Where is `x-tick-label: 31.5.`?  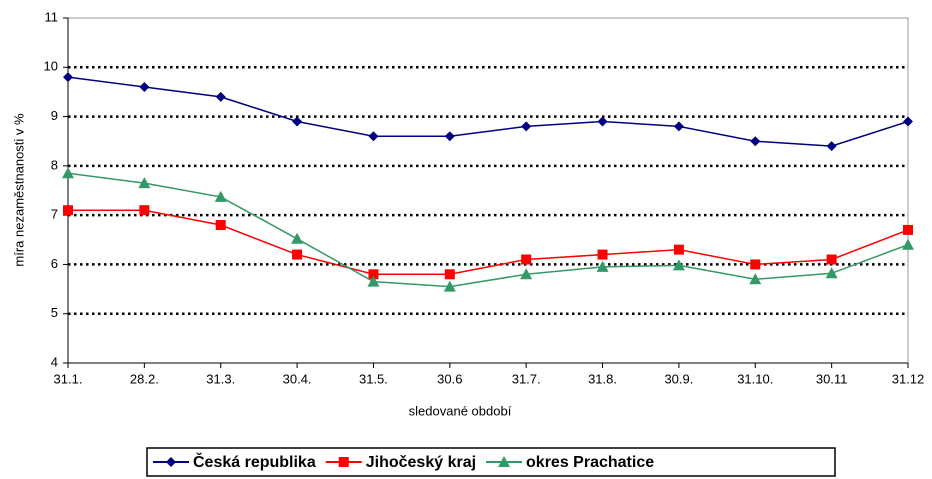 x-tick-label: 31.5. is located at coordinates (373, 378).